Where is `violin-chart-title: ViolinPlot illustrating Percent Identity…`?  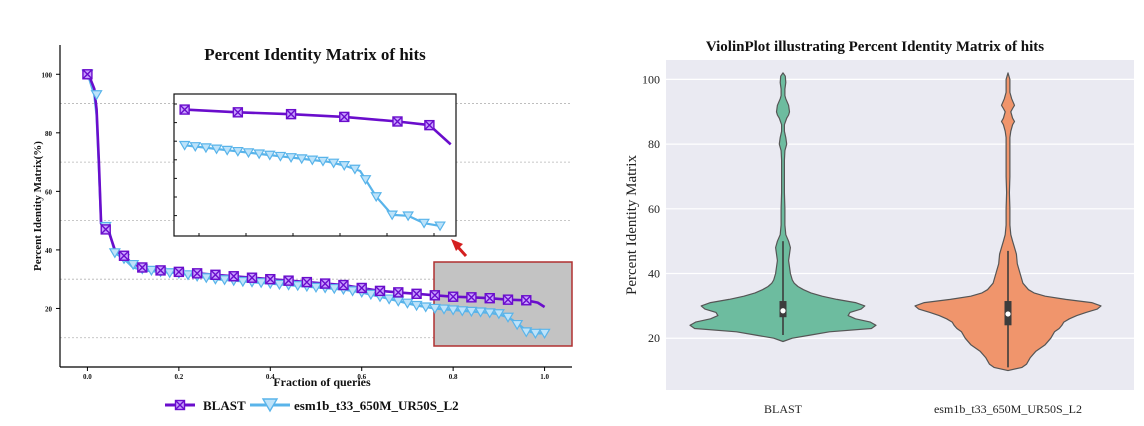 violin-chart-title: ViolinPlot illustrating Percent Identity… is located at coordinates (875, 47).